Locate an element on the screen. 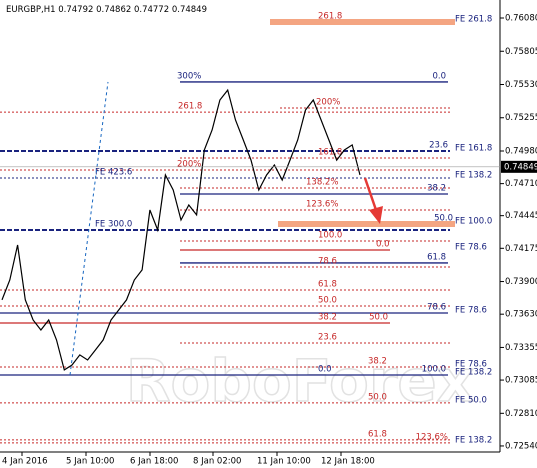  y-tick-label: 0.73900 is located at coordinates (521, 282).